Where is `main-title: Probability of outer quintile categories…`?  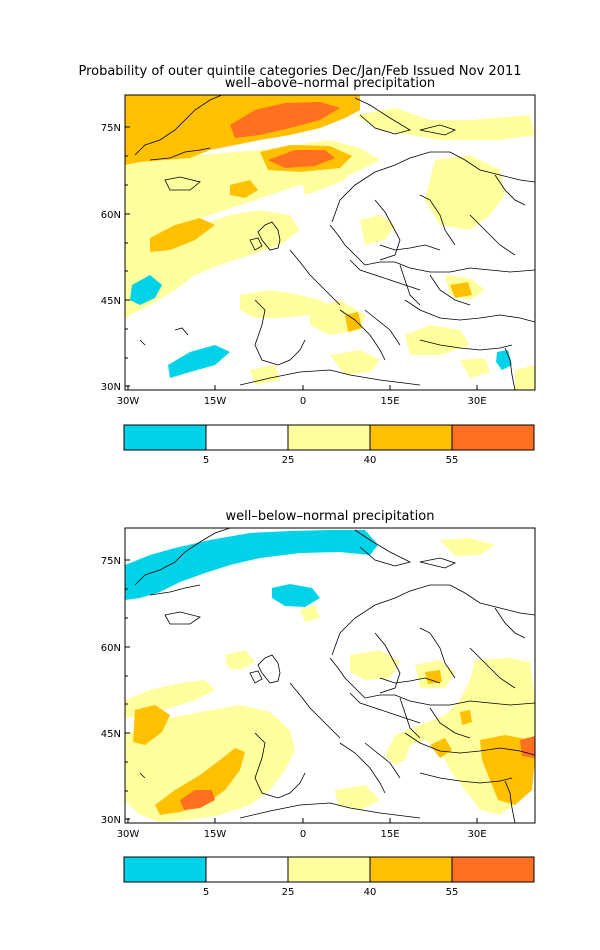
main-title: Probability of outer quintile categories… is located at coordinates (300, 71).